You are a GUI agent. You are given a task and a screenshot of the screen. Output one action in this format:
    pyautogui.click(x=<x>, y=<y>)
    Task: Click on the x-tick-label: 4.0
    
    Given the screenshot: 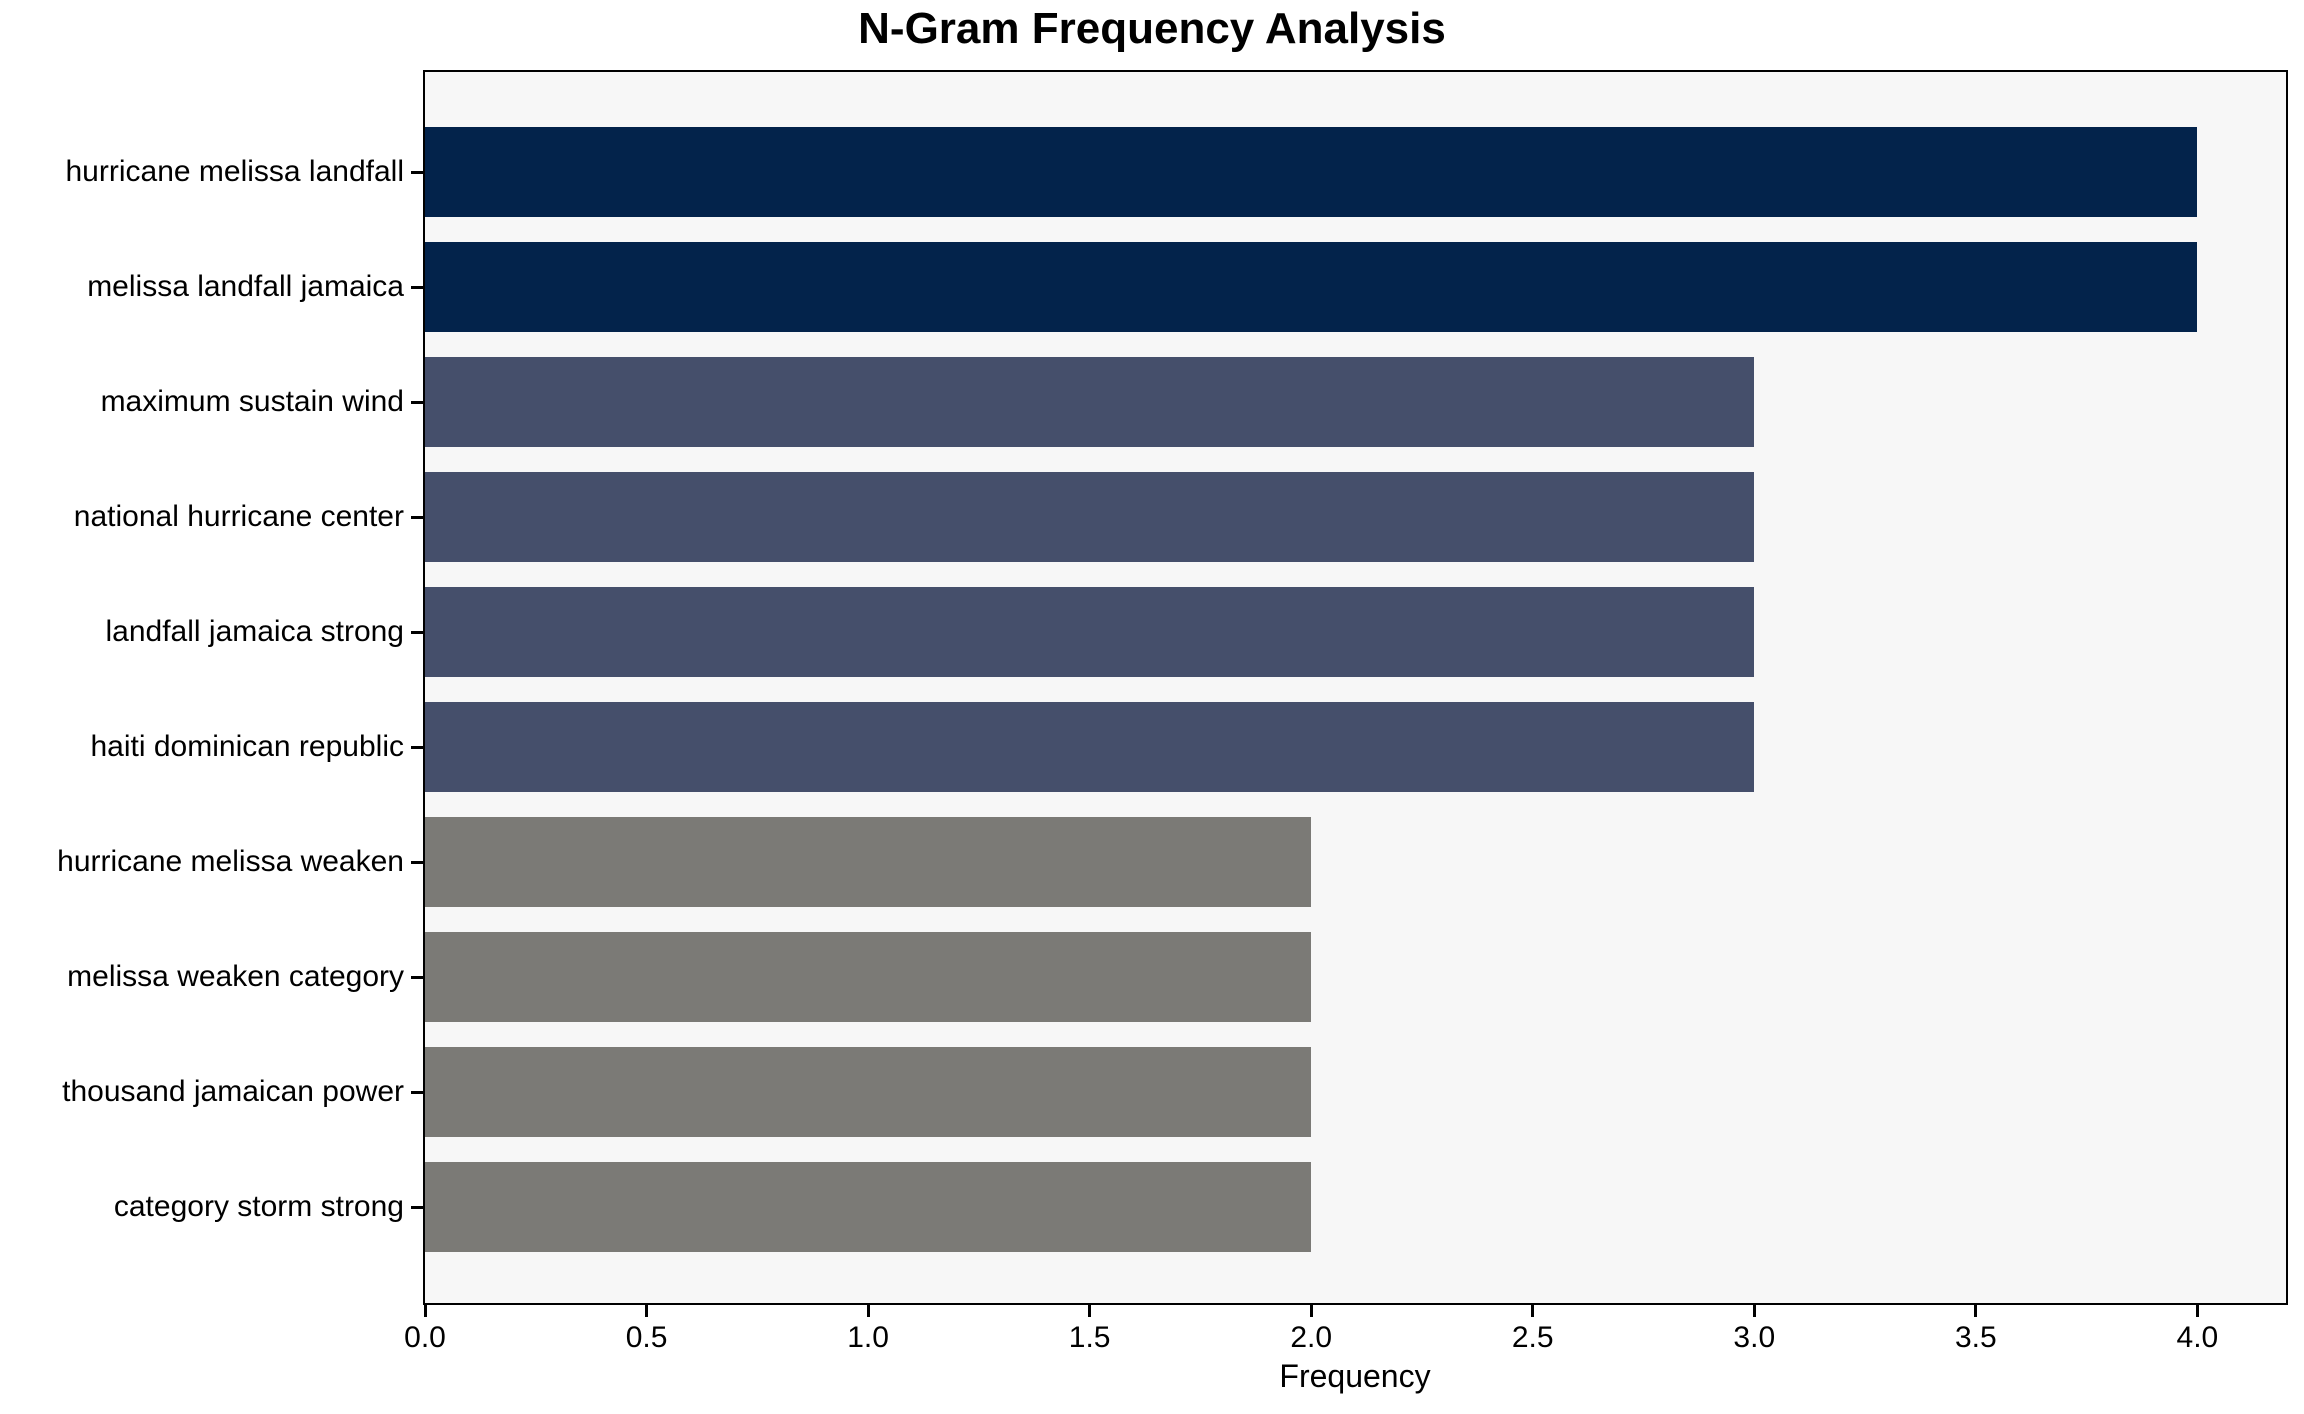 What is the action you would take?
    pyautogui.click(x=2197, y=1337)
    